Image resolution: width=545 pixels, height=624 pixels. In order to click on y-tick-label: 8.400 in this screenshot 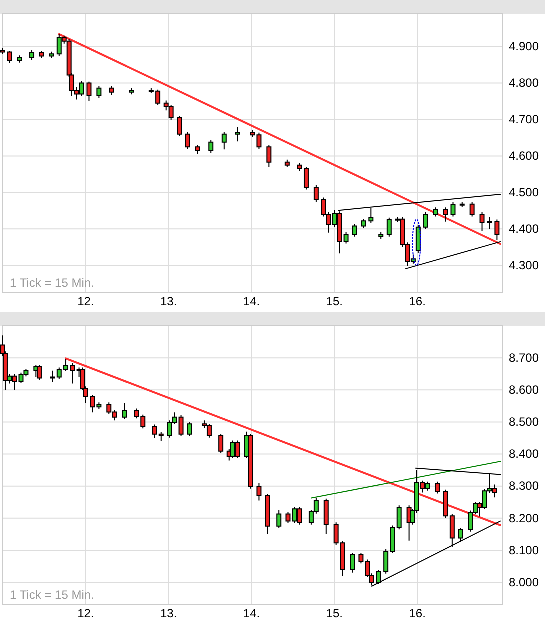, I will do `click(524, 454)`.